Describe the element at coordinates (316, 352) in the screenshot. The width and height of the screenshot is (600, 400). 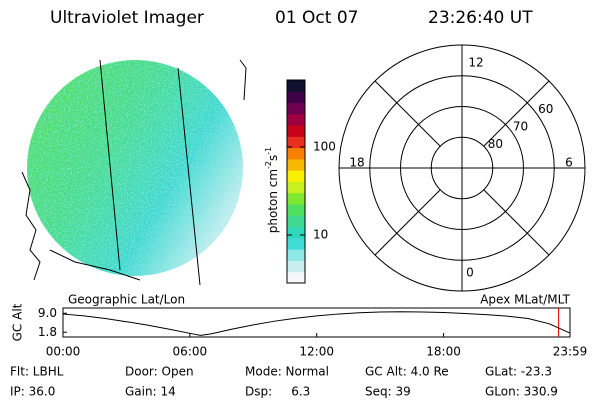
I see `x-tick-label: 12:00` at that location.